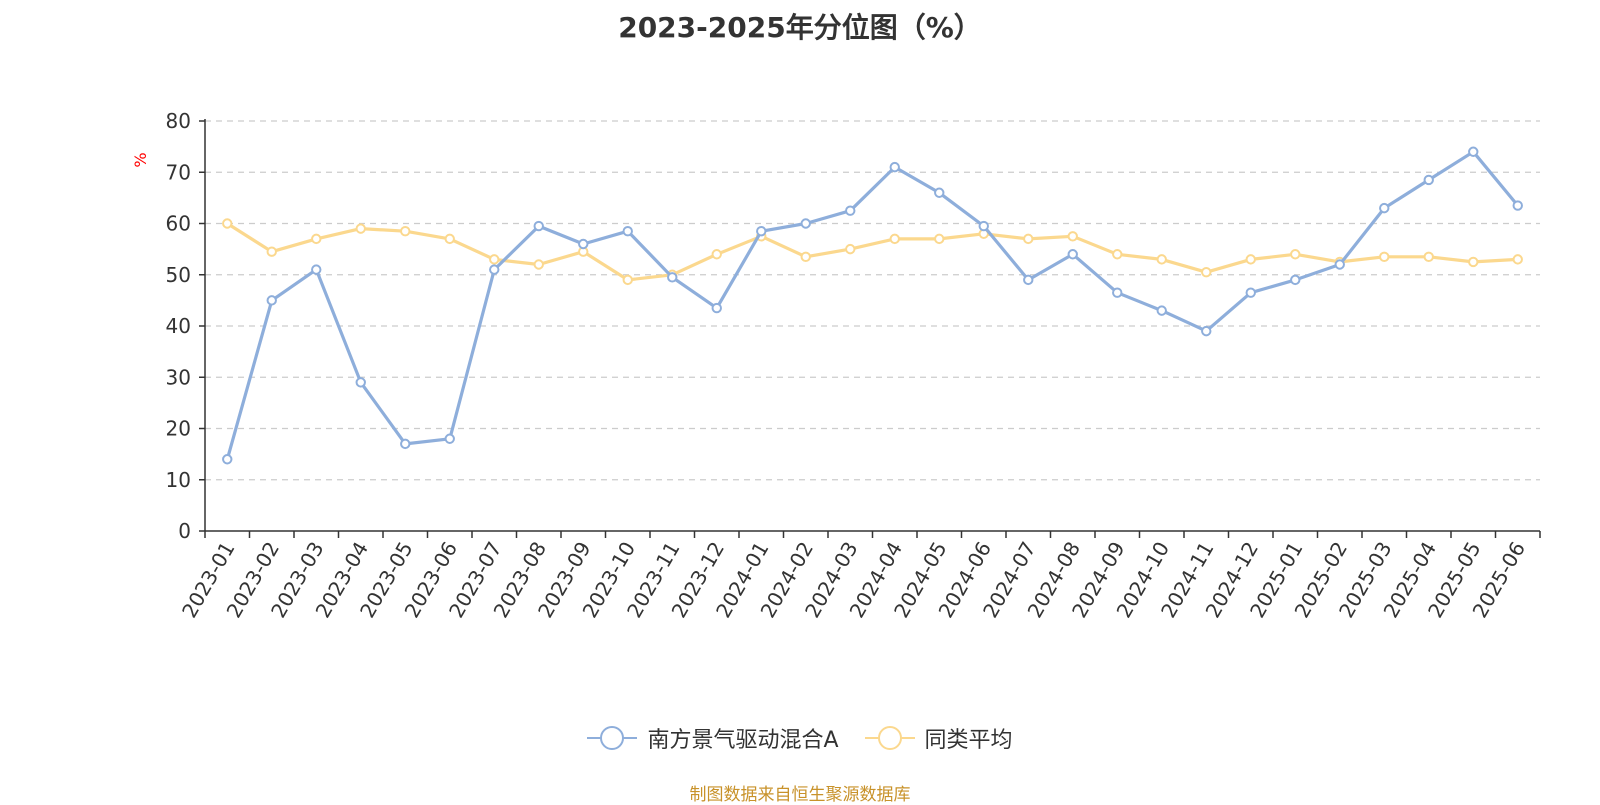  What do you see at coordinates (178, 275) in the screenshot?
I see `y-tick-label: 50` at bounding box center [178, 275].